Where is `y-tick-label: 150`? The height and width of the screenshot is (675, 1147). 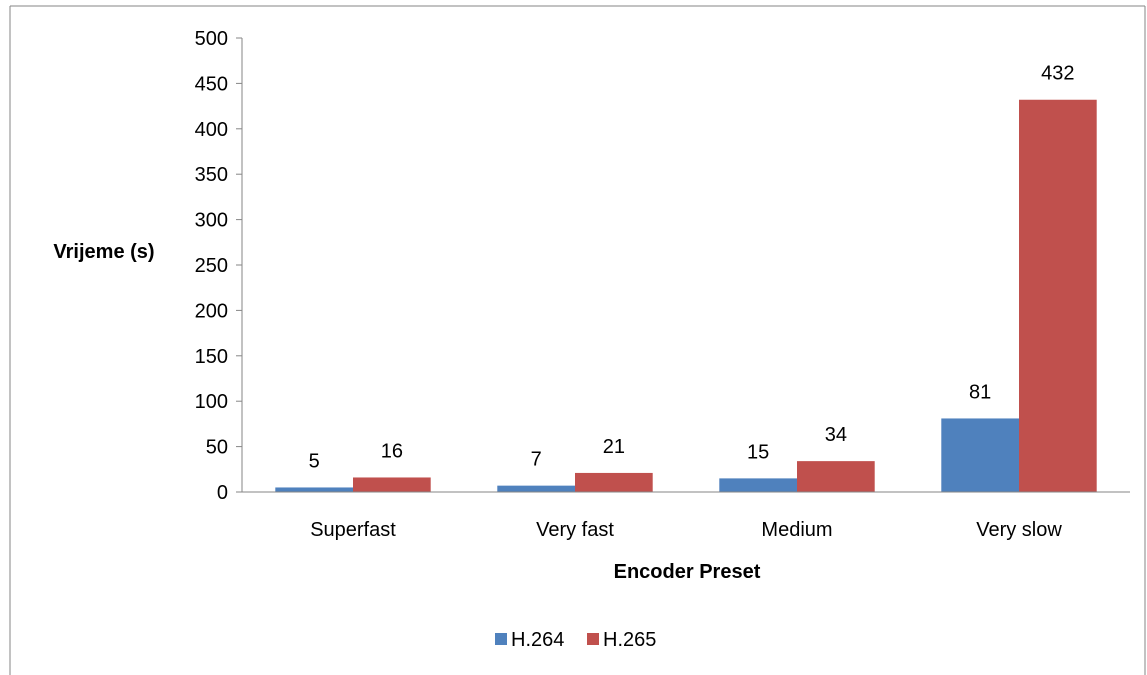
y-tick-label: 150 is located at coordinates (211, 357).